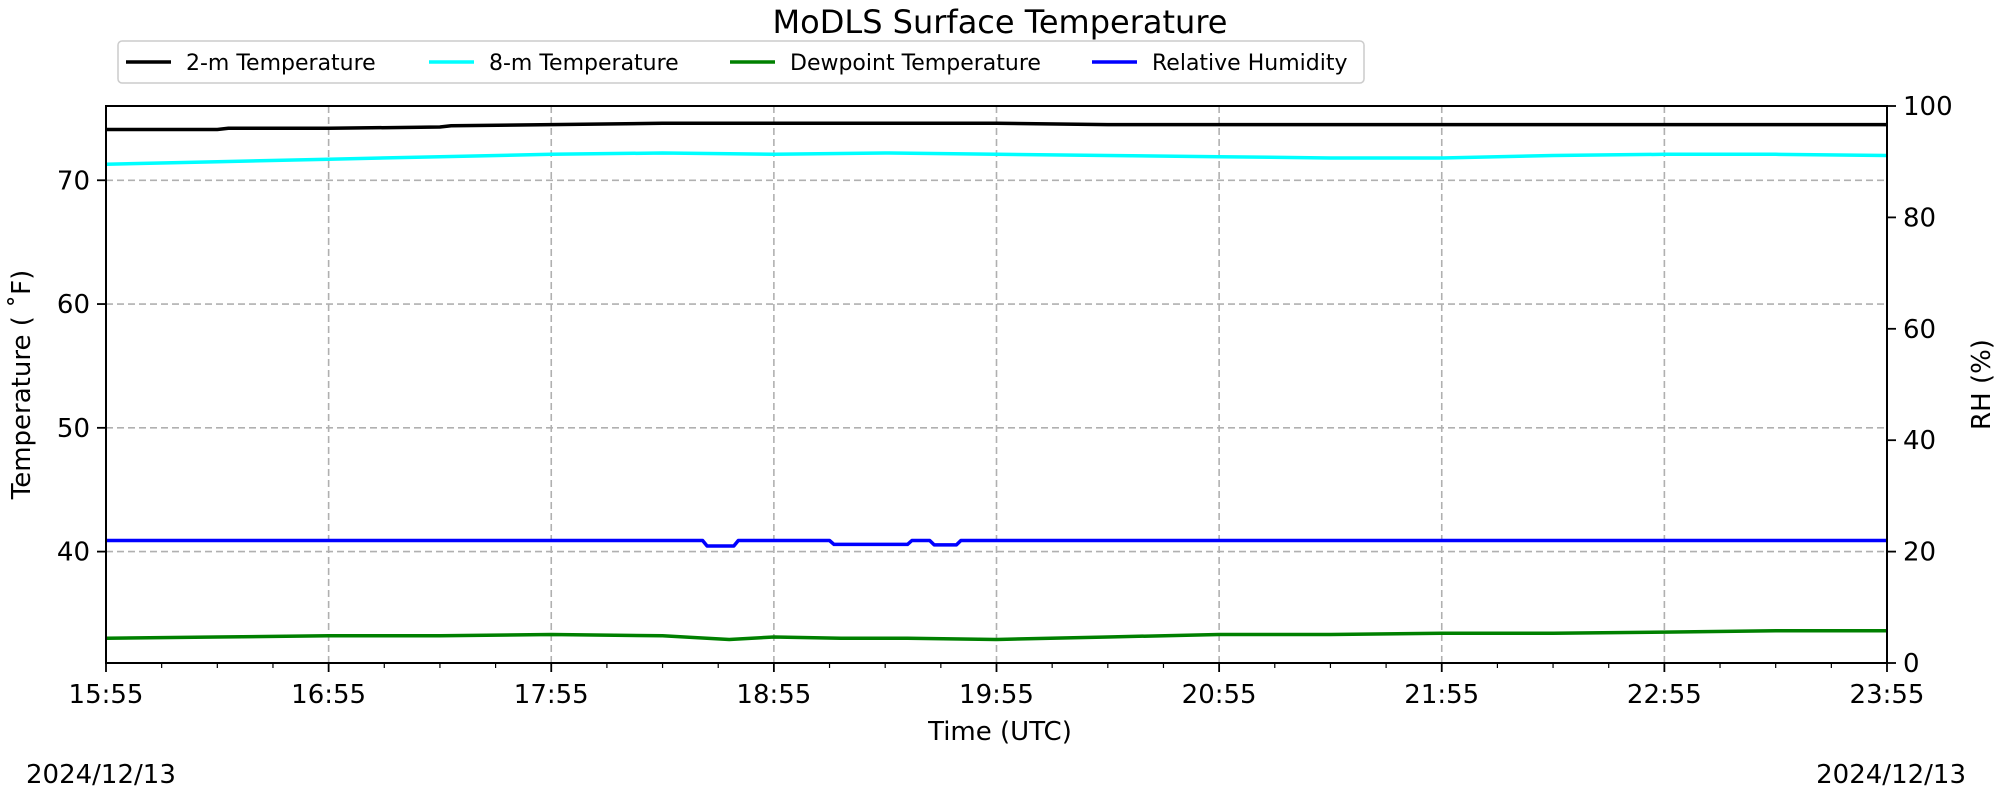  What do you see at coordinates (1982, 384) in the screenshot?
I see `y2-axis-label: RH (%)` at bounding box center [1982, 384].